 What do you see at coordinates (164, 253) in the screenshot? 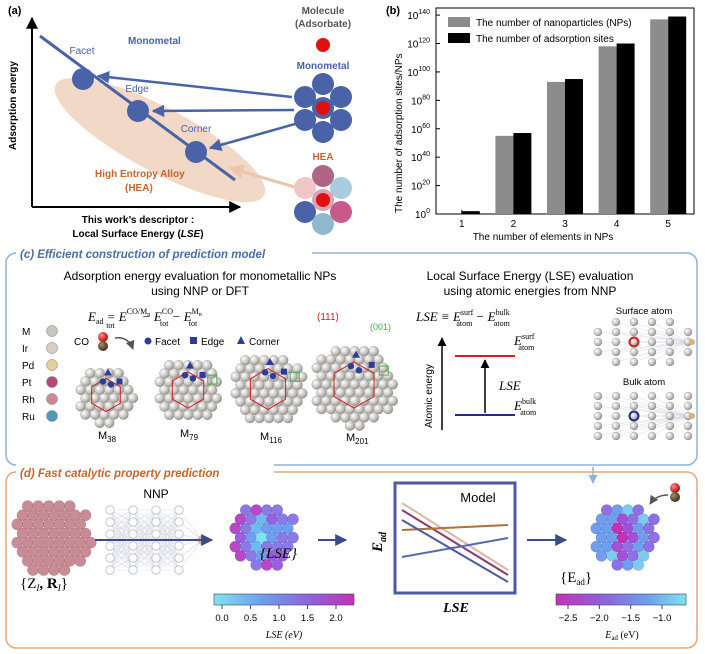
I see `panel-c-title-bg` at bounding box center [164, 253].